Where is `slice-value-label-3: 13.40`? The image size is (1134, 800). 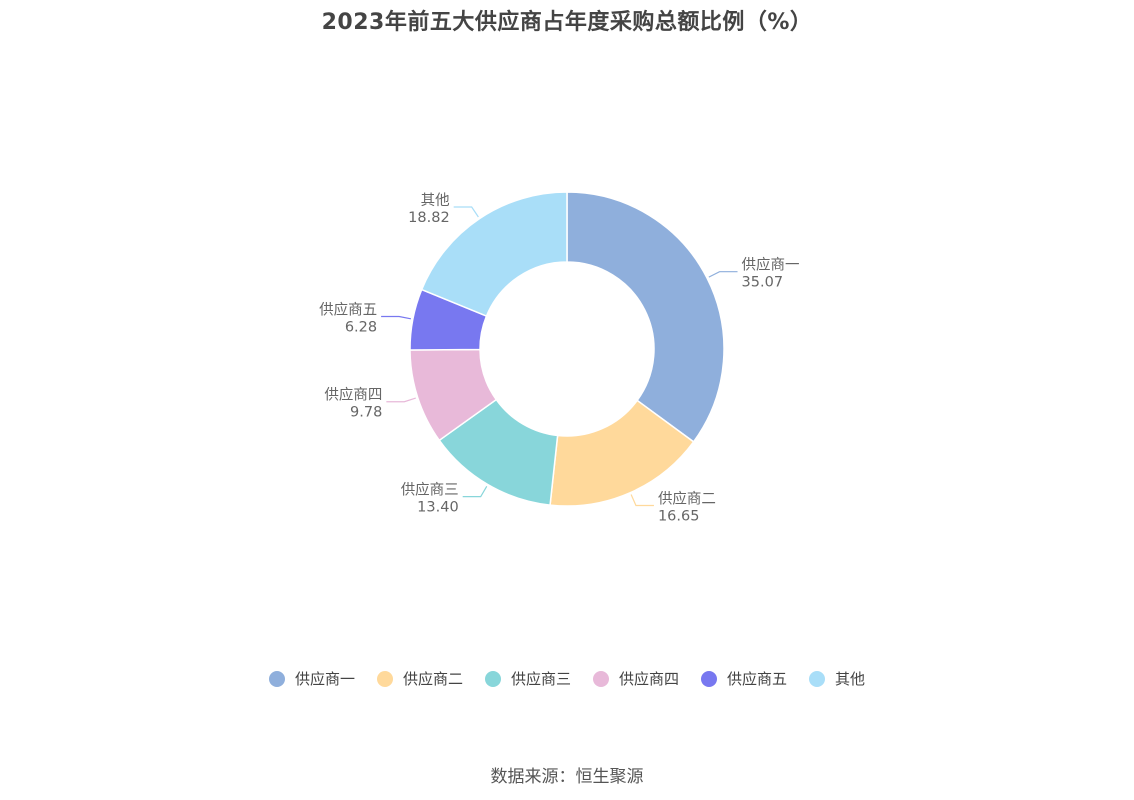 slice-value-label-3: 13.40 is located at coordinates (438, 508).